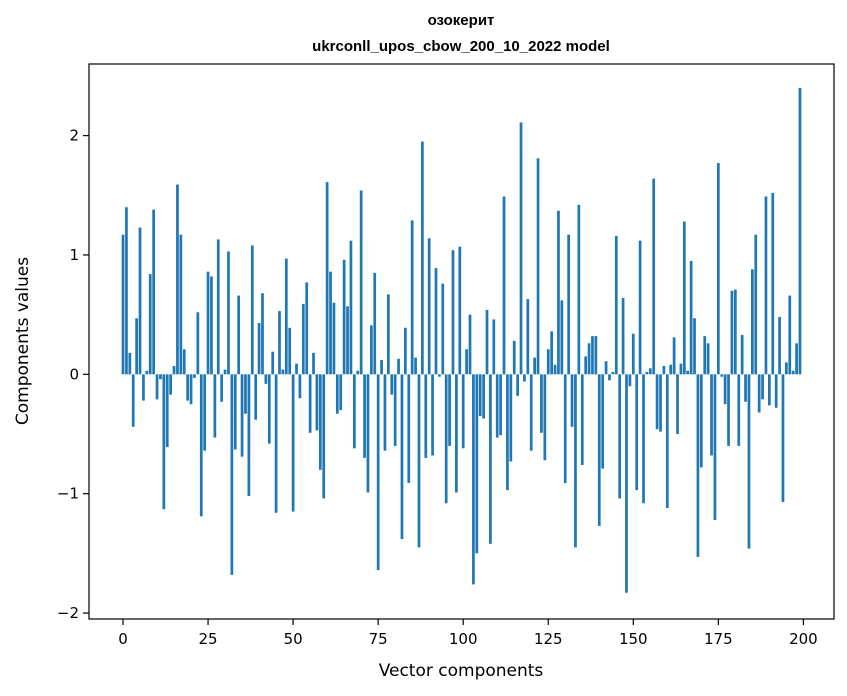 The height and width of the screenshot is (696, 847). I want to click on x-axis-label: Vector components, so click(461, 671).